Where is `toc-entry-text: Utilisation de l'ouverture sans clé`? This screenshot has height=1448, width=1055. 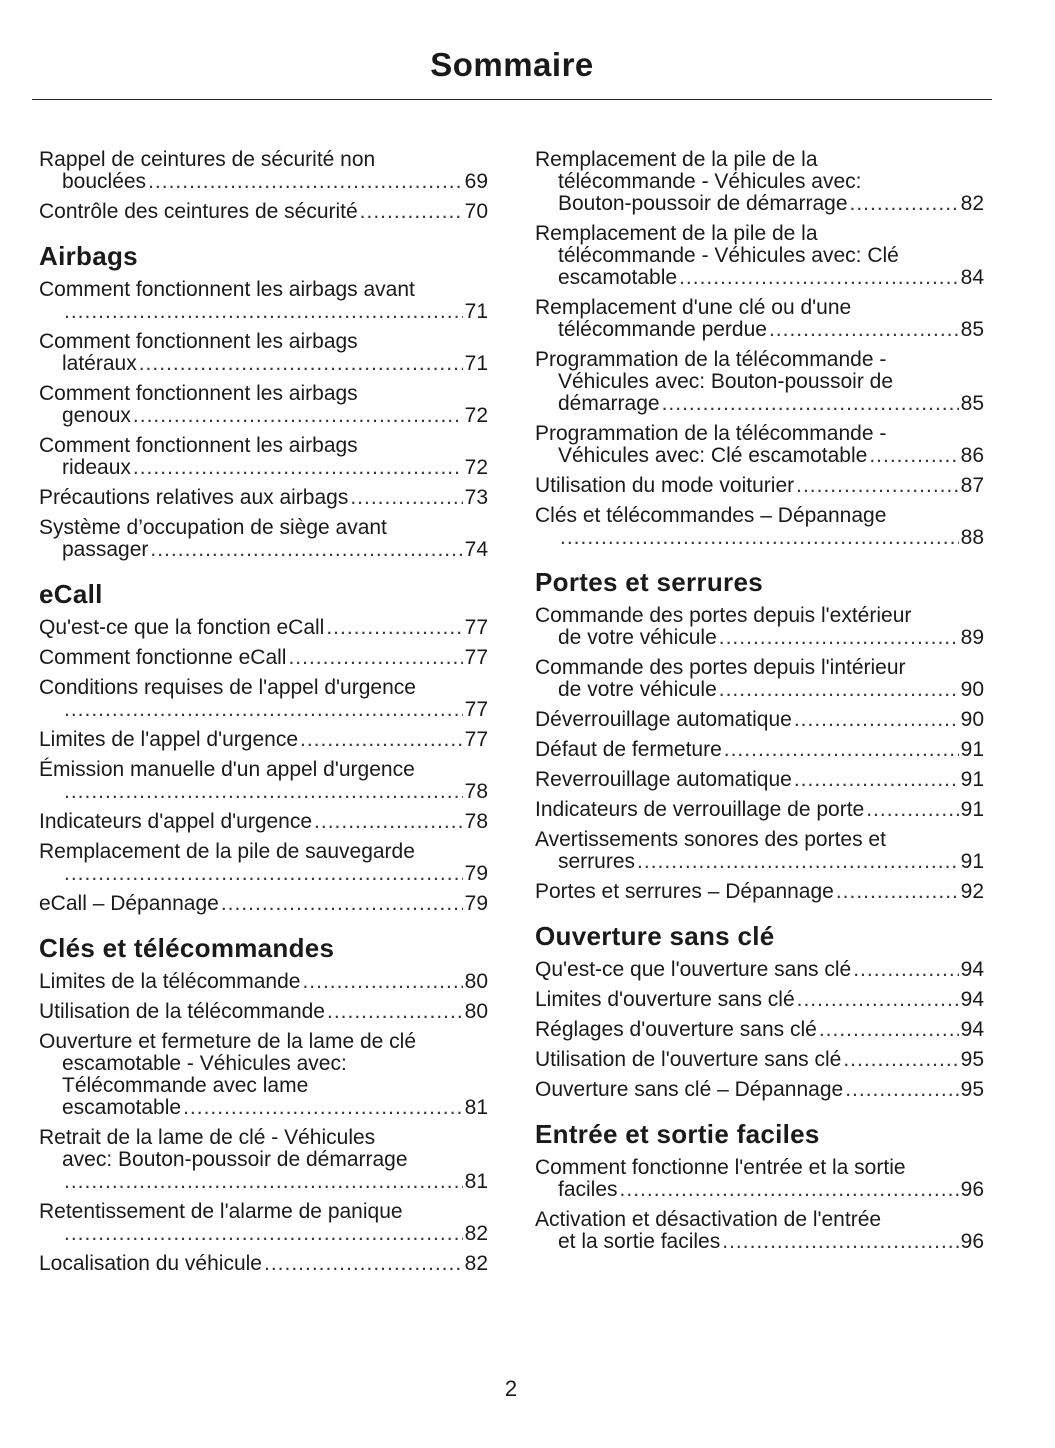 toc-entry-text: Utilisation de l'ouverture sans clé is located at coordinates (688, 1059).